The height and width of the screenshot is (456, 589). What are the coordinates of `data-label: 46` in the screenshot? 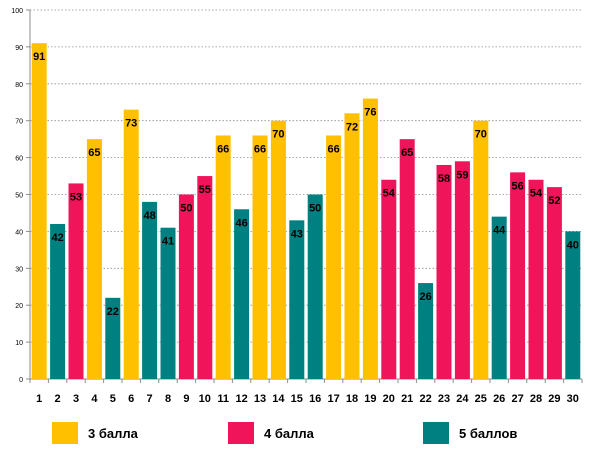 It's located at (241, 223).